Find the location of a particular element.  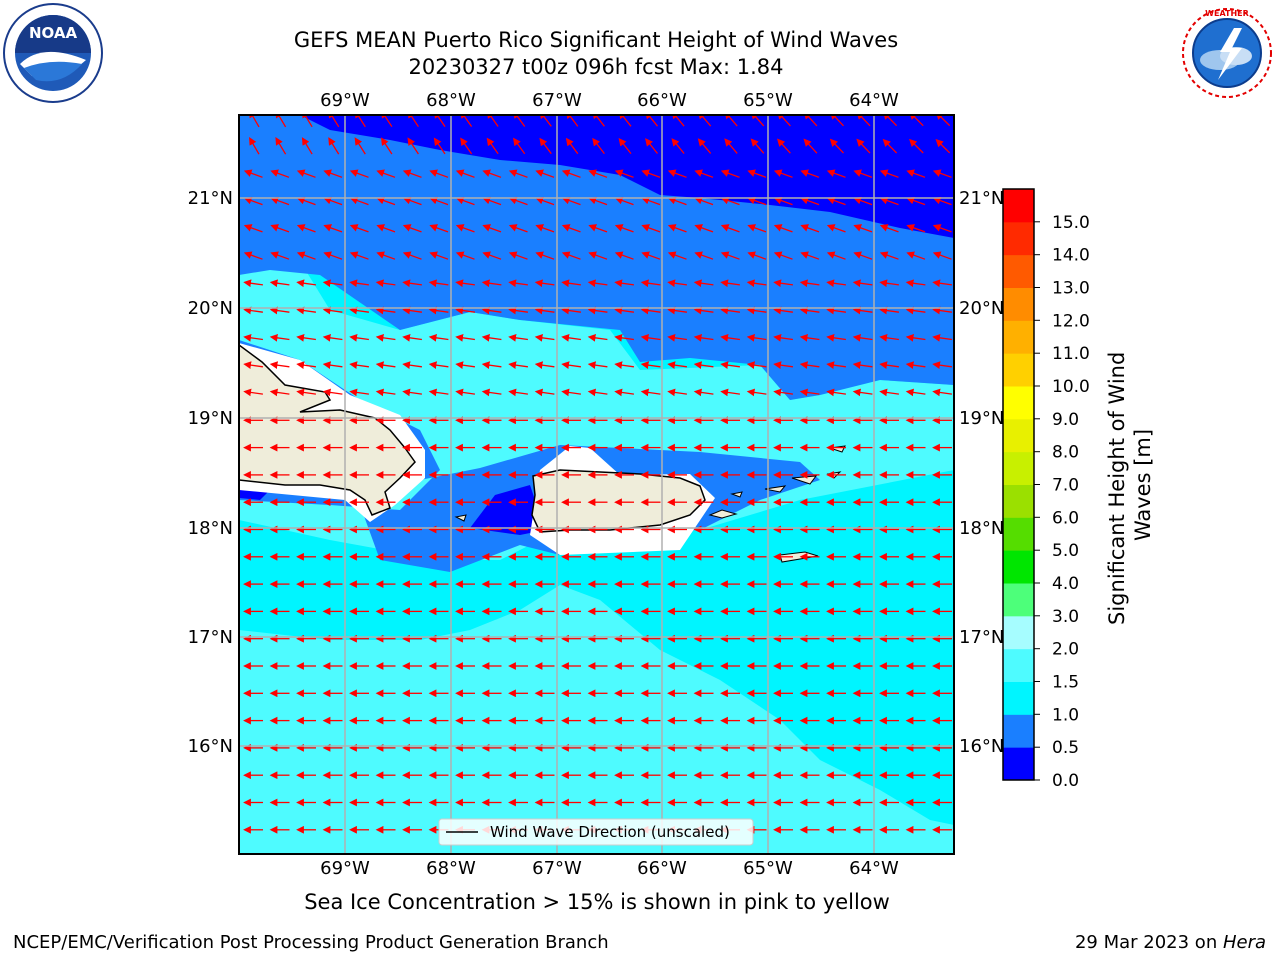

colorbar-tick-label: 5.0 is located at coordinates (1065, 551).